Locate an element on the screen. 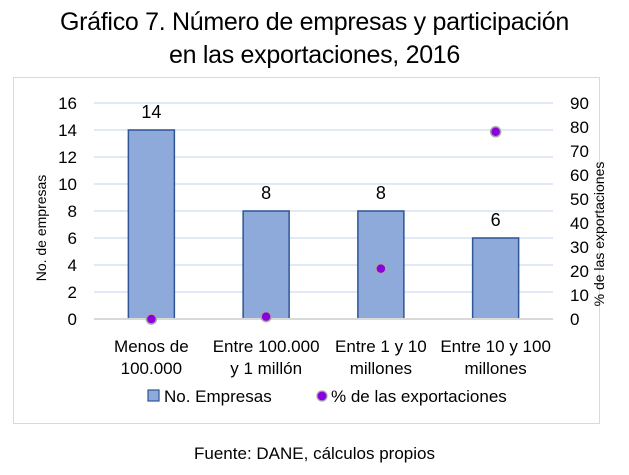  y2-tick-label: 40 is located at coordinates (579, 223).